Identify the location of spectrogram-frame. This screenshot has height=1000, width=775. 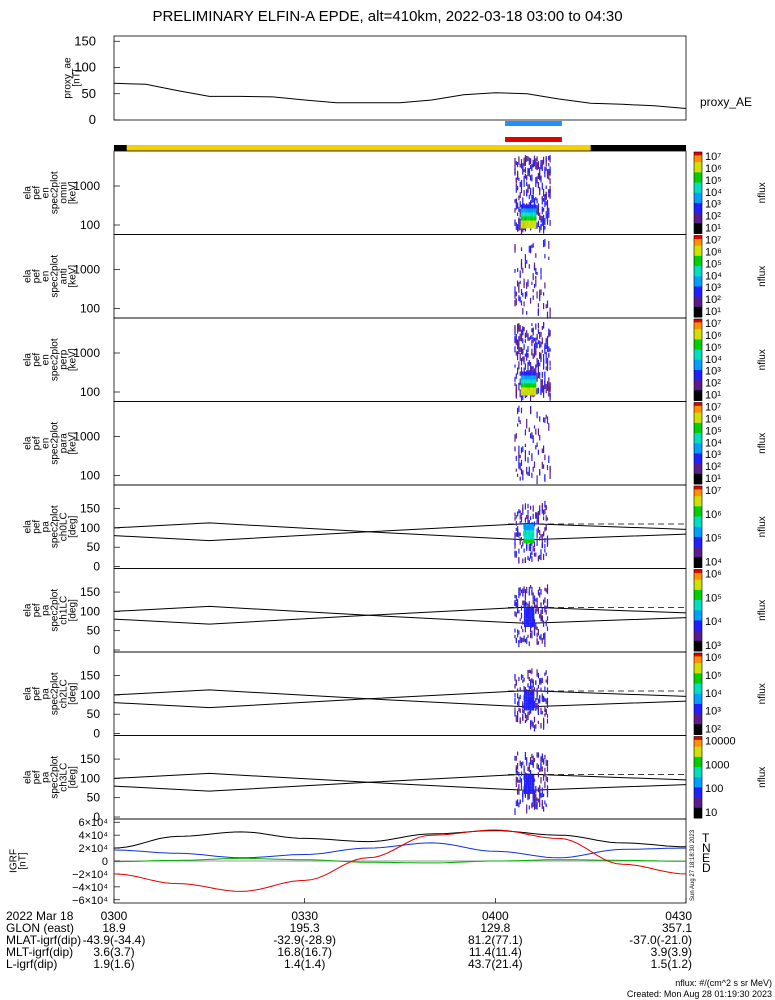
(400, 359).